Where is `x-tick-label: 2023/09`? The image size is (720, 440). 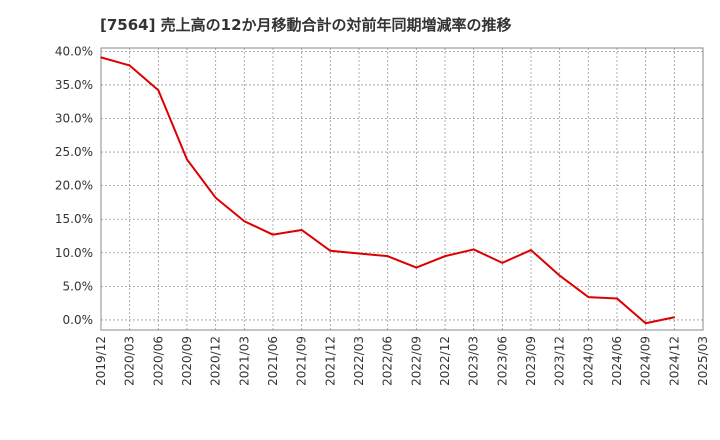 x-tick-label: 2023/09 is located at coordinates (531, 361).